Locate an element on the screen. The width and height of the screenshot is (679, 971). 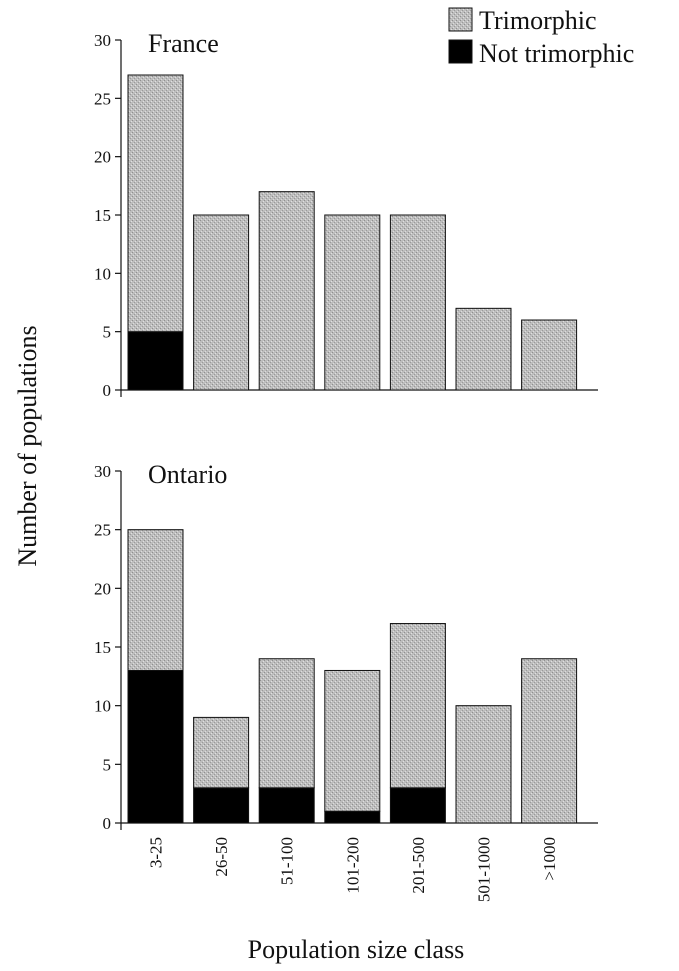
x-tick-label: 201-500 is located at coordinates (418, 865).